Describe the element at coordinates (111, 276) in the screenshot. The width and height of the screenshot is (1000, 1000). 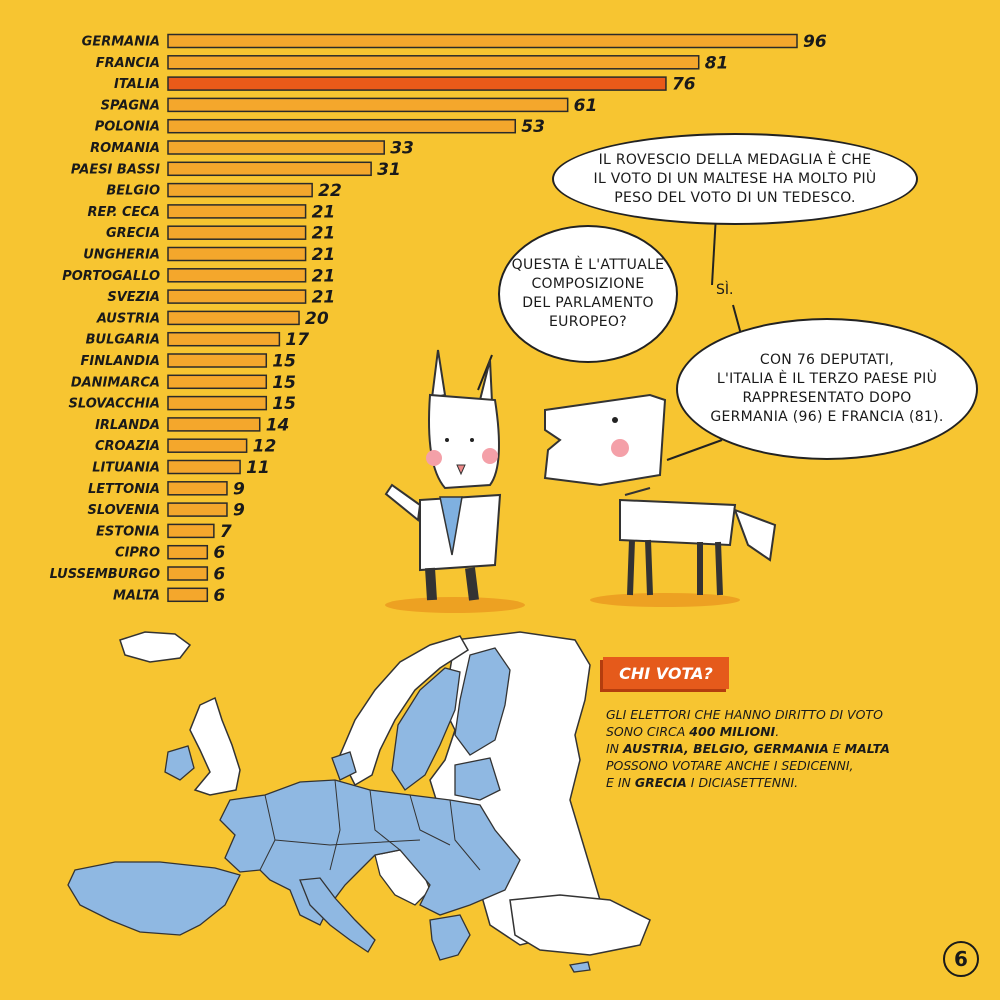
I see `country-label: PORTOGALLO` at that location.